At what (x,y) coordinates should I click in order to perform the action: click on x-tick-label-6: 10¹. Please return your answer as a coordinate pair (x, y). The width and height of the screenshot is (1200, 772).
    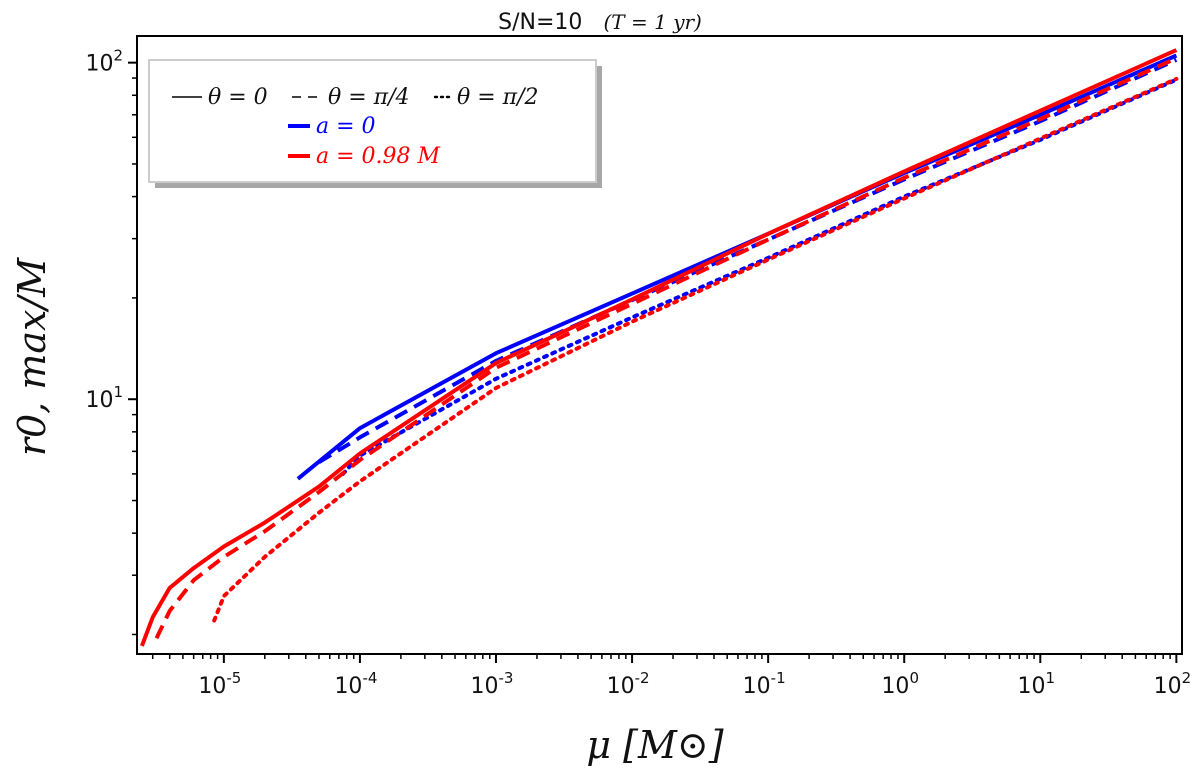
    Looking at the image, I should click on (1037, 684).